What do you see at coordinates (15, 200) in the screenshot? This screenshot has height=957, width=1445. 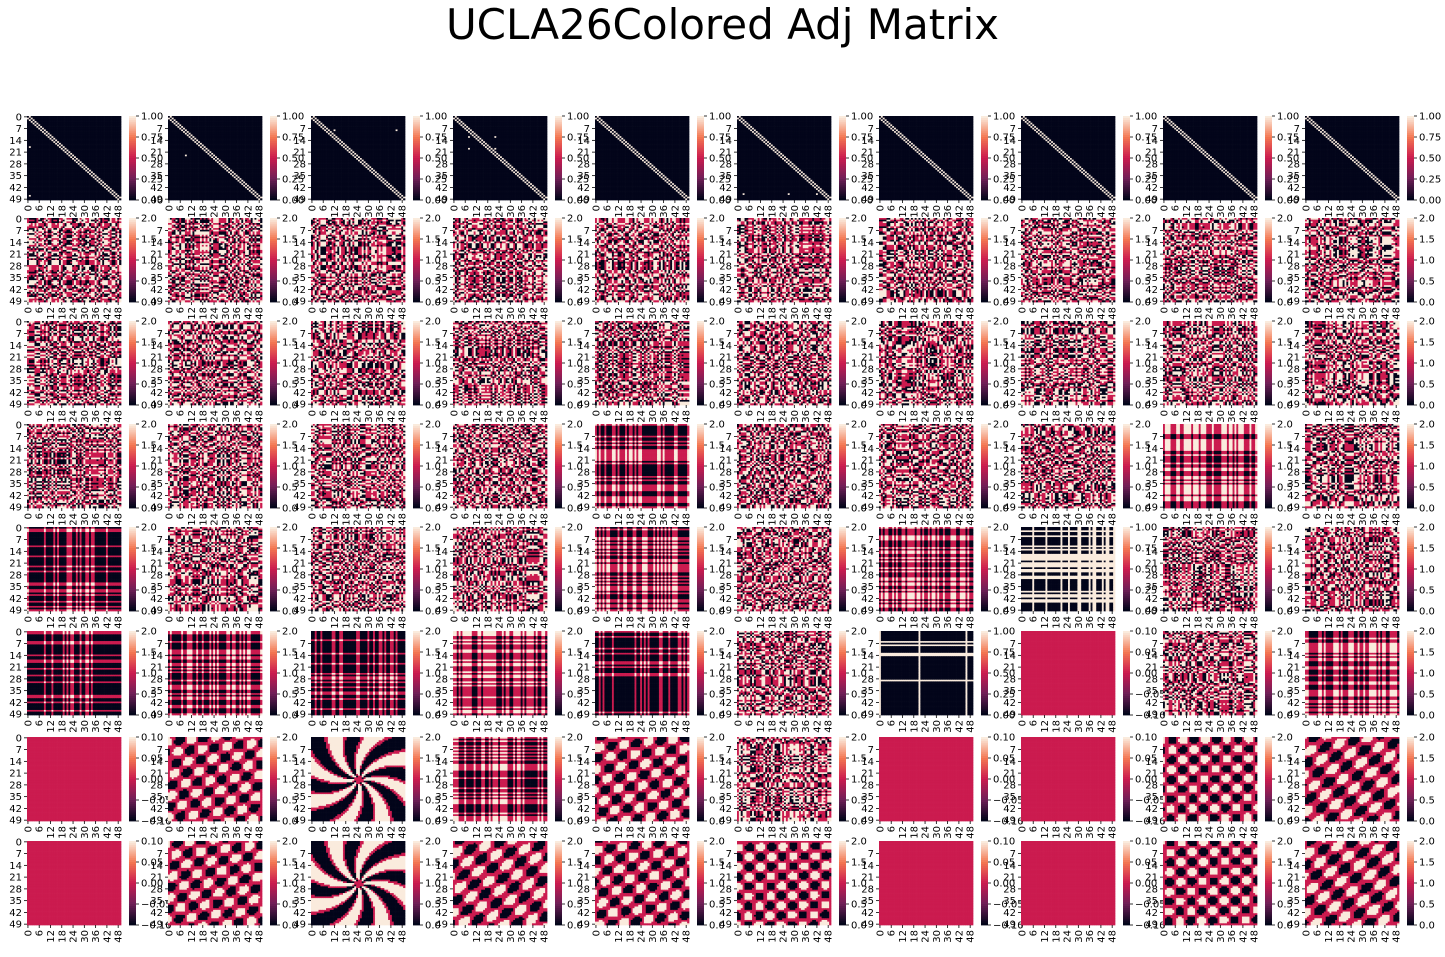 I see `y-tick-label: 49` at bounding box center [15, 200].